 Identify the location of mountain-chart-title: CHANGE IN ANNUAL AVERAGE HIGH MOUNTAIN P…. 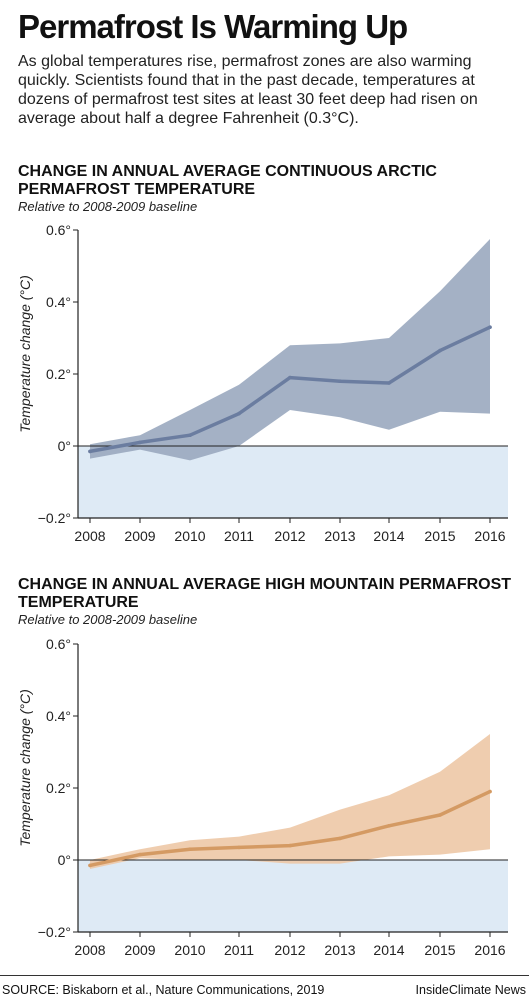
(268, 594).